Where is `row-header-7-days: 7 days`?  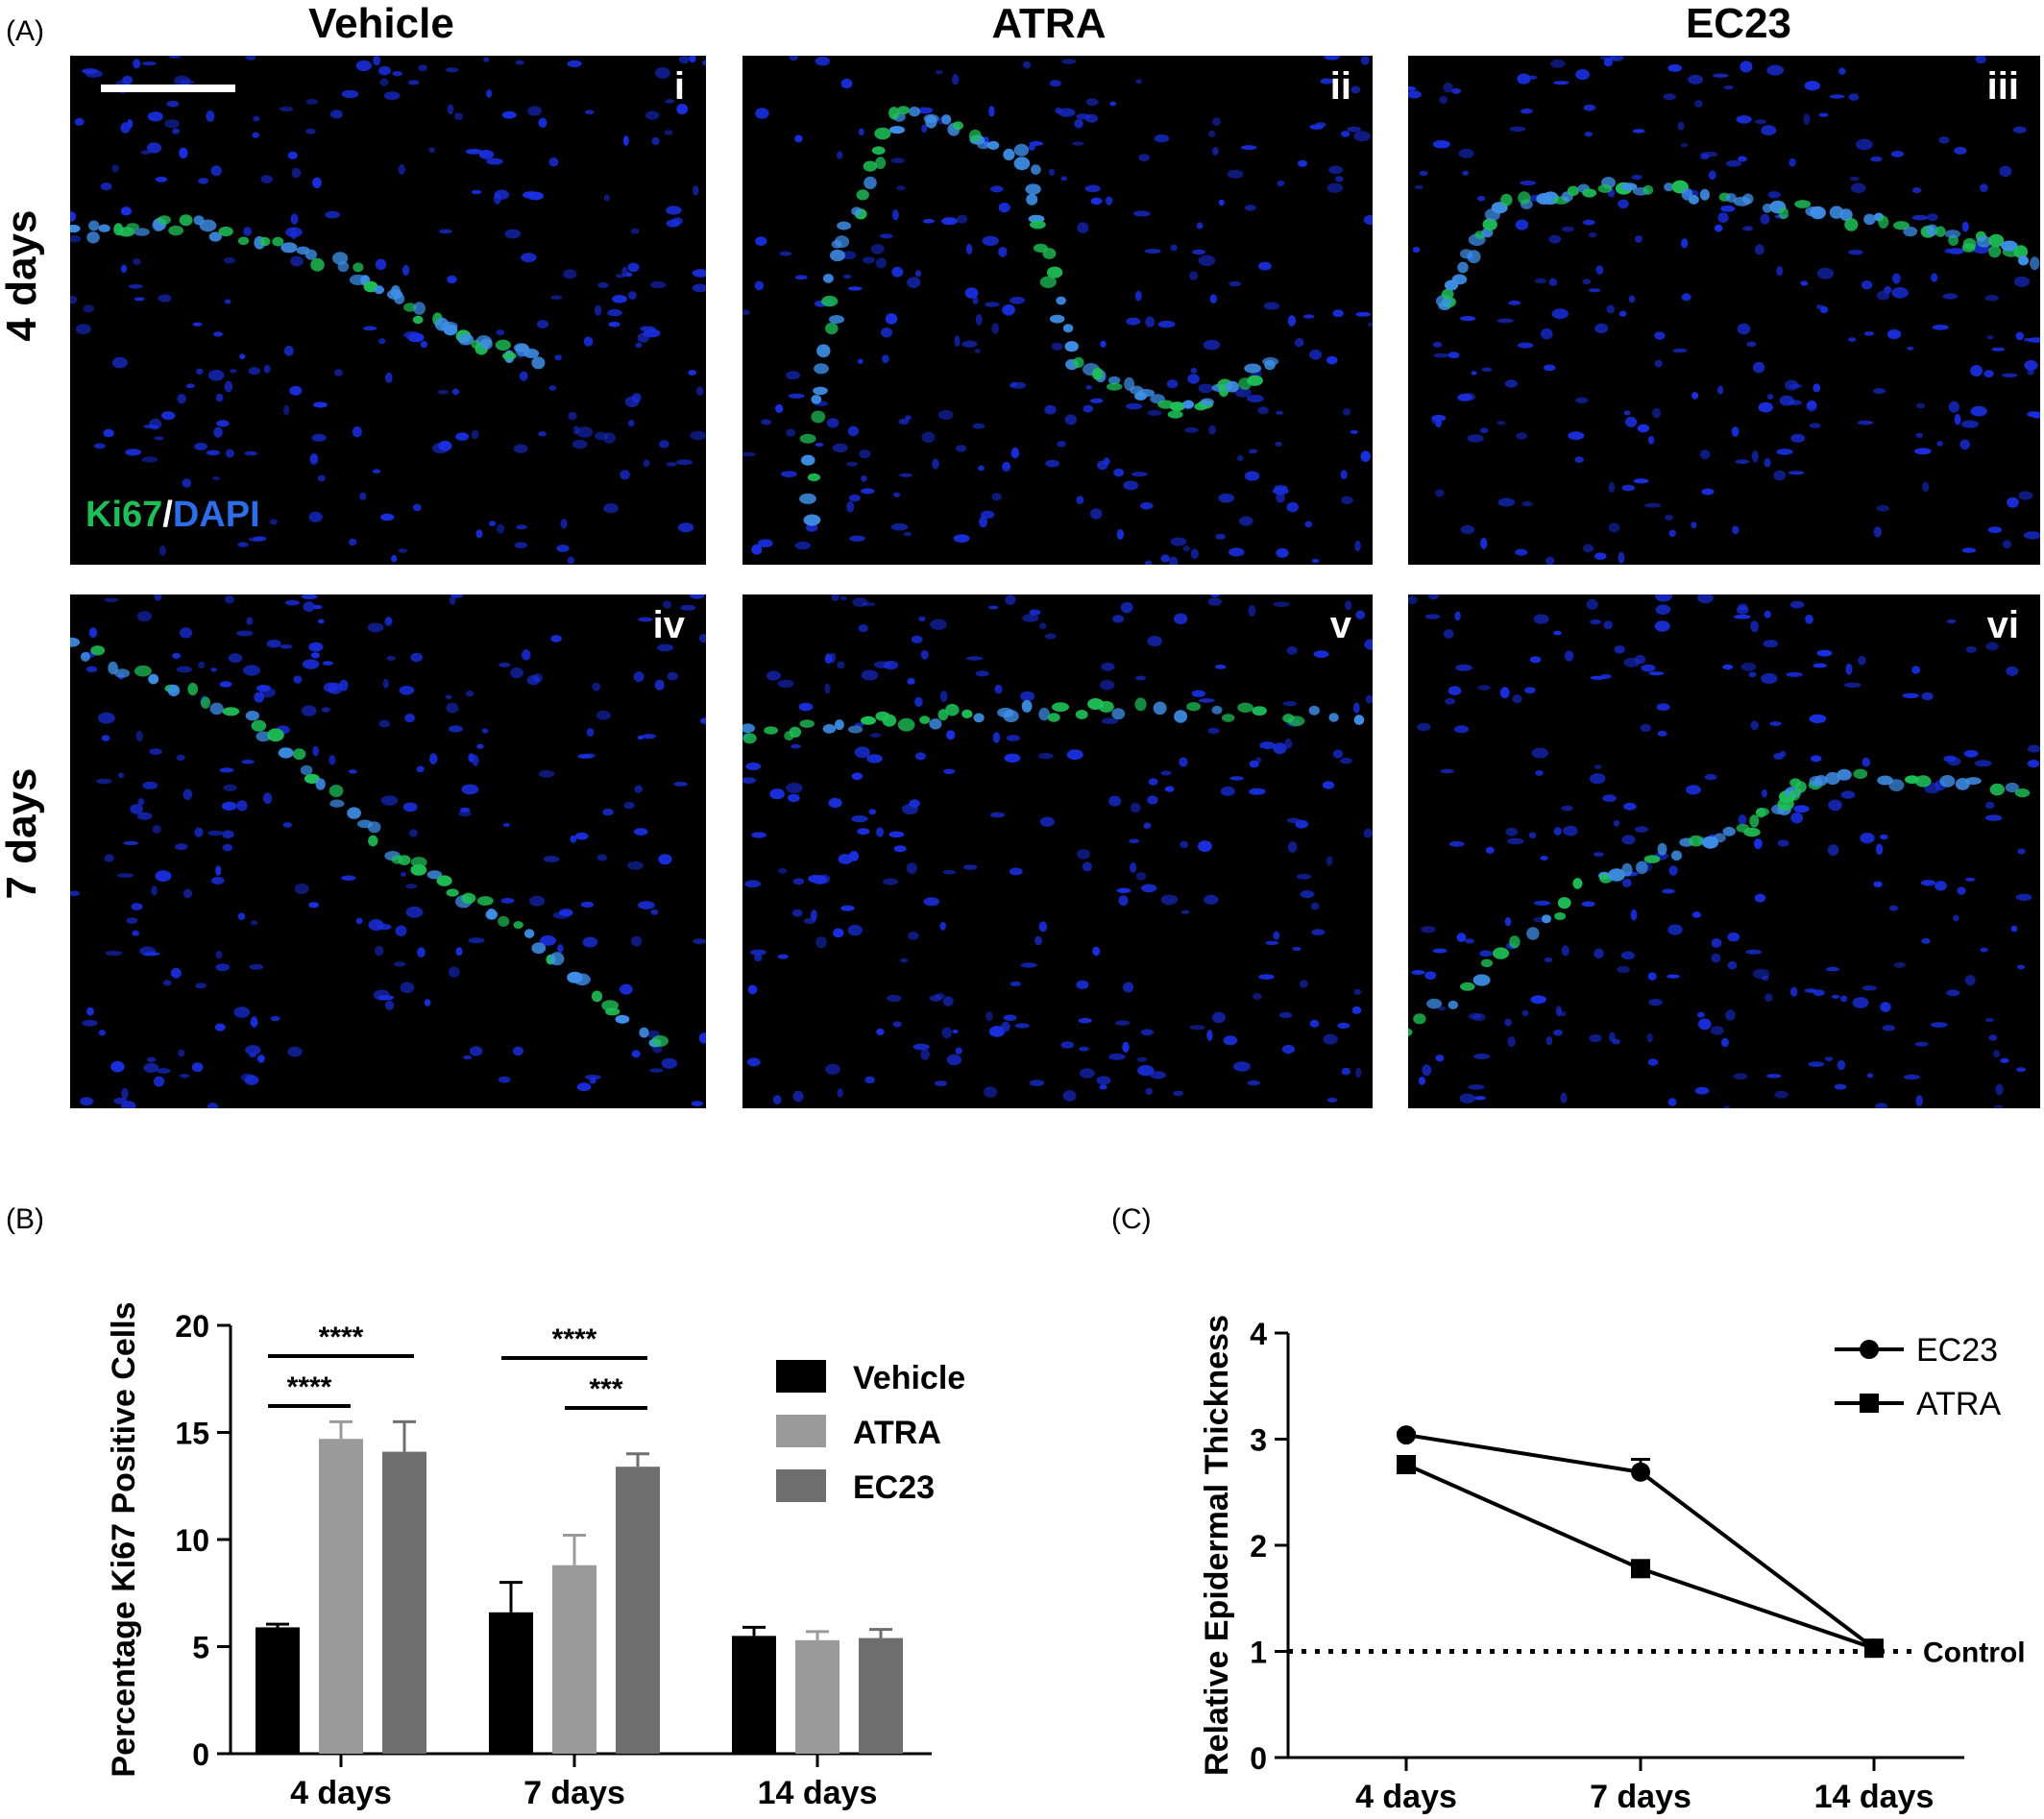 row-header-7-days: 7 days is located at coordinates (22, 834).